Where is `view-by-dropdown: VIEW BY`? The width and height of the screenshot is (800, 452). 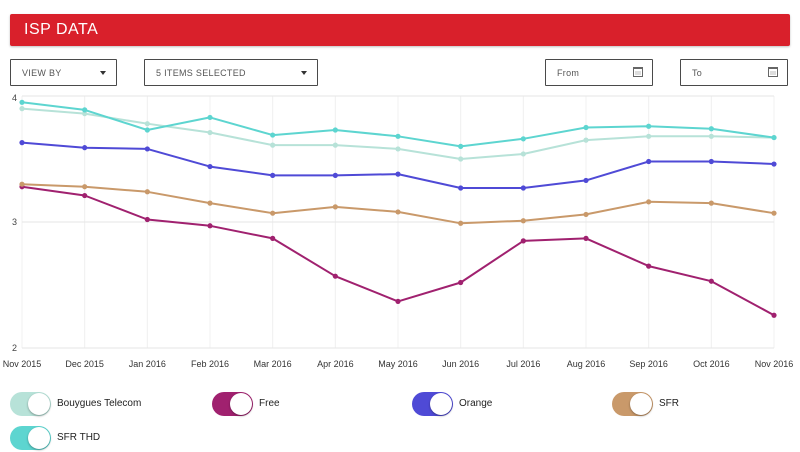
view-by-dropdown: VIEW BY is located at coordinates (63, 72).